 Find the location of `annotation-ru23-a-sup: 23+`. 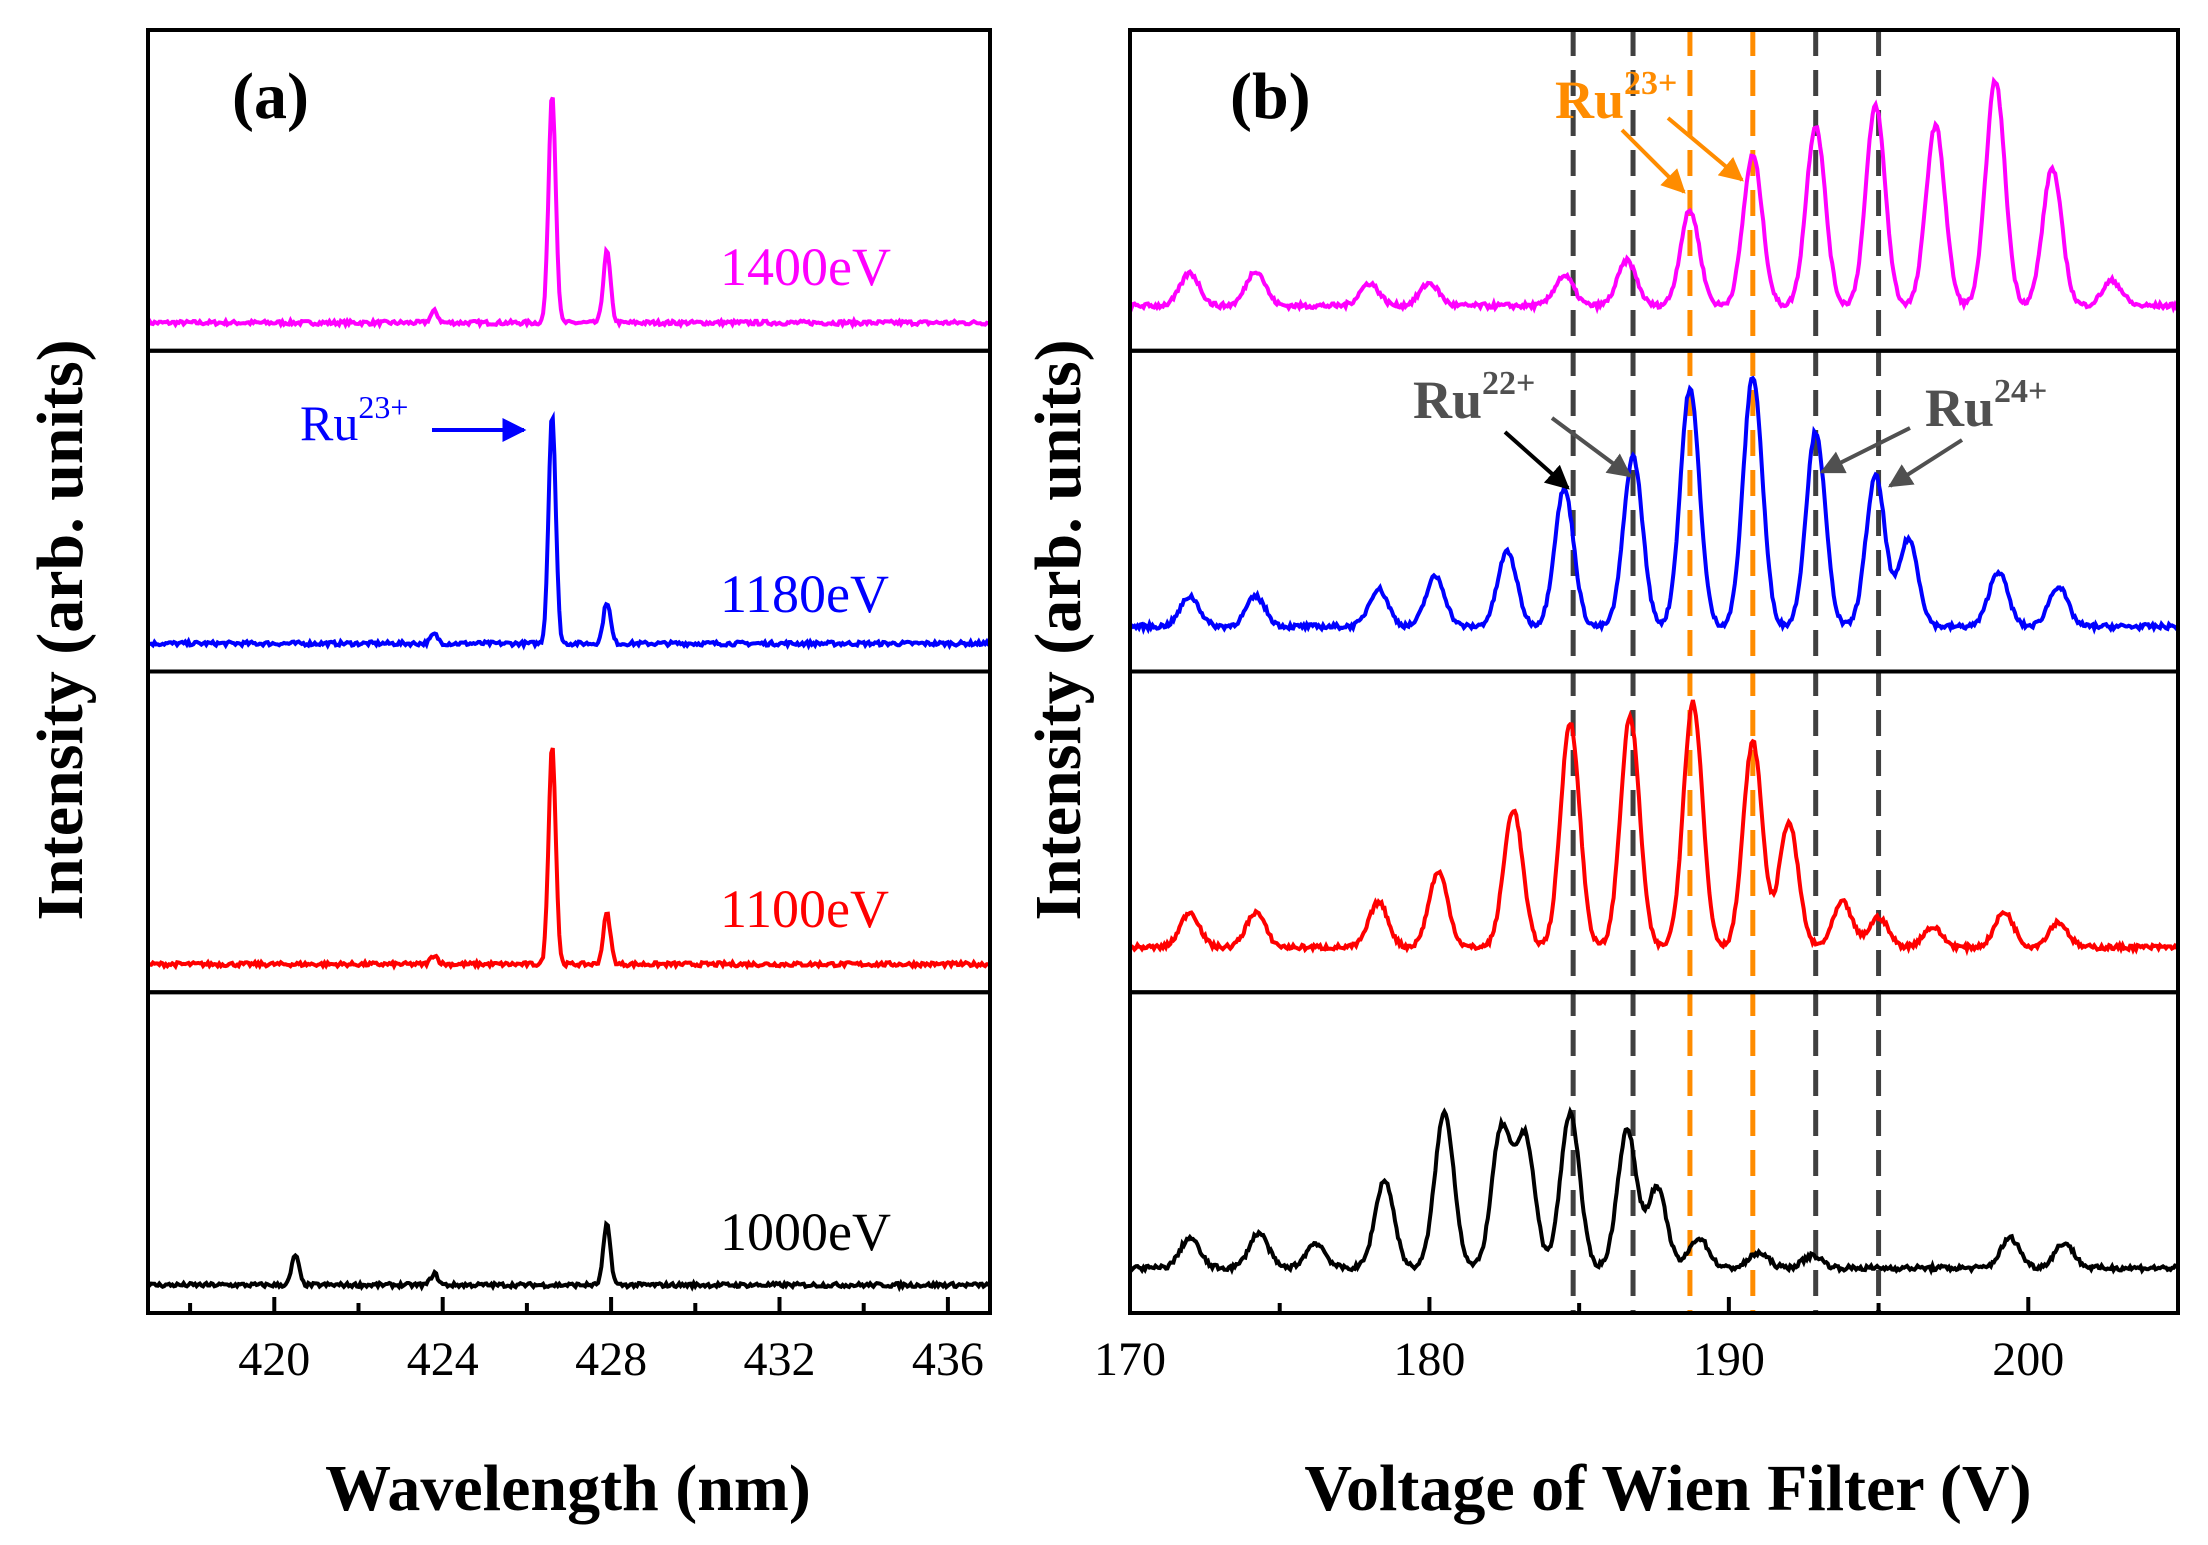

annotation-ru23-a-sup: 23+ is located at coordinates (383, 407).